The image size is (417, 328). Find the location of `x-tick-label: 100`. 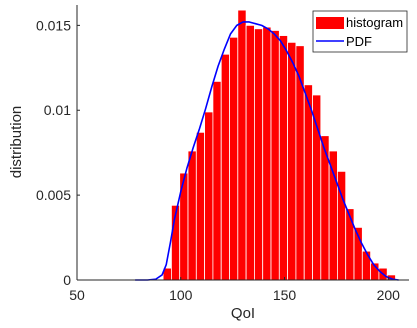

x-tick-label: 100 is located at coordinates (181, 295).